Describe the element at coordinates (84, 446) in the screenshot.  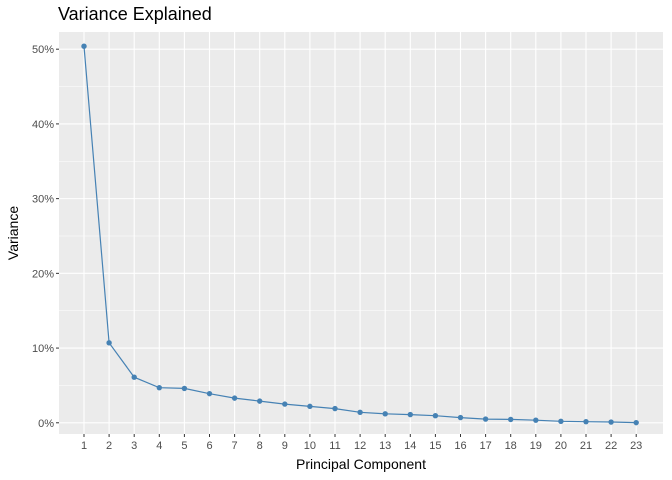
I see `x-tick-label: 1` at that location.